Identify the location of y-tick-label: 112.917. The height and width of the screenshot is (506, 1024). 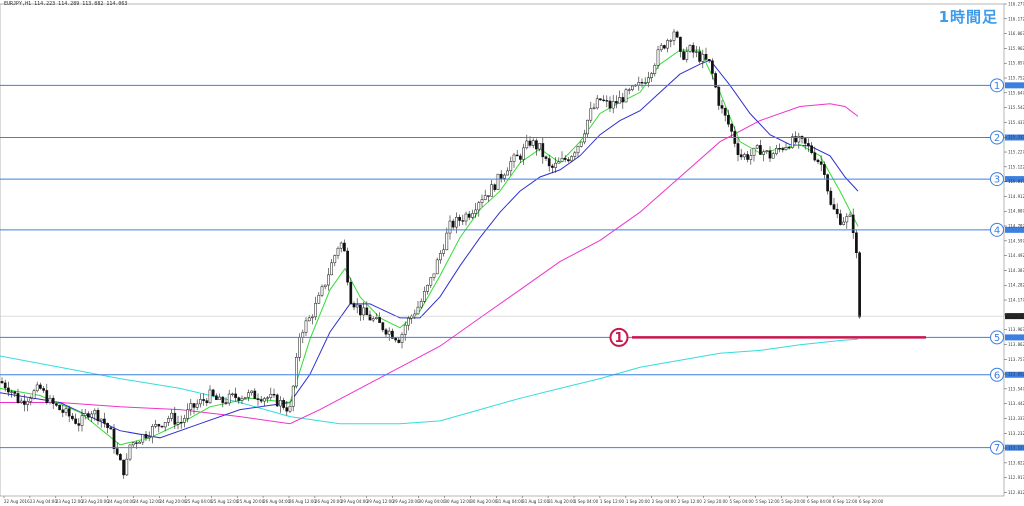
(1016, 477).